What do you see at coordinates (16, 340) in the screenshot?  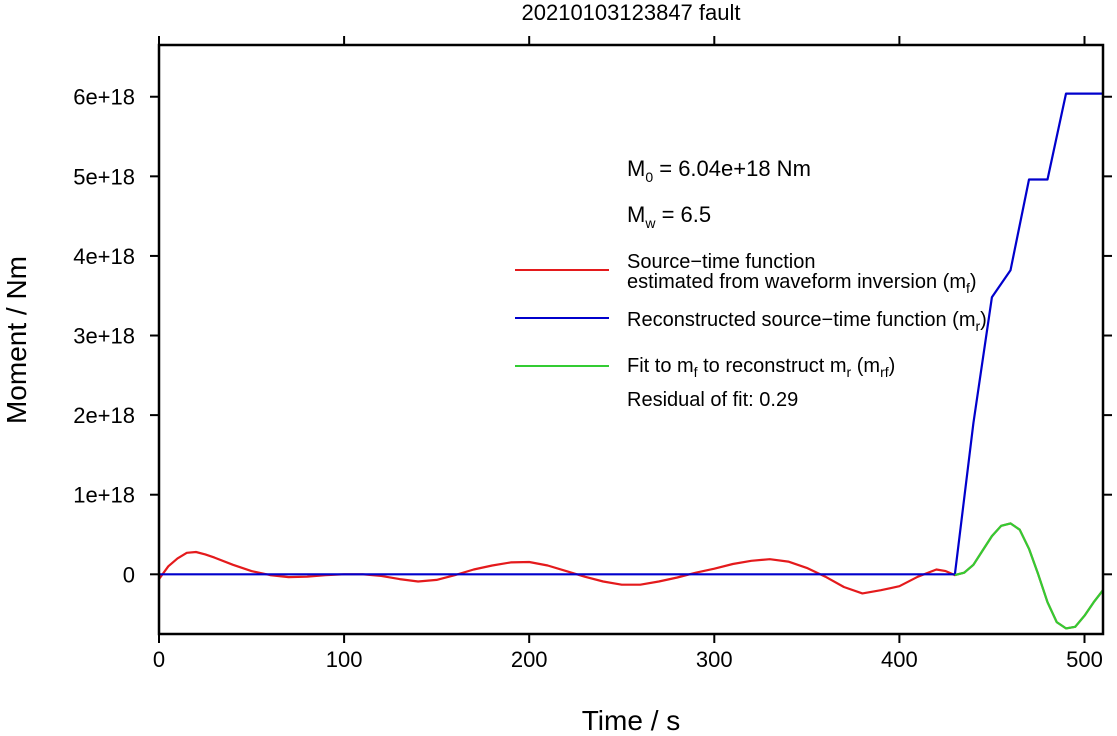 I see `y-axis-label: Moment / Nm` at bounding box center [16, 340].